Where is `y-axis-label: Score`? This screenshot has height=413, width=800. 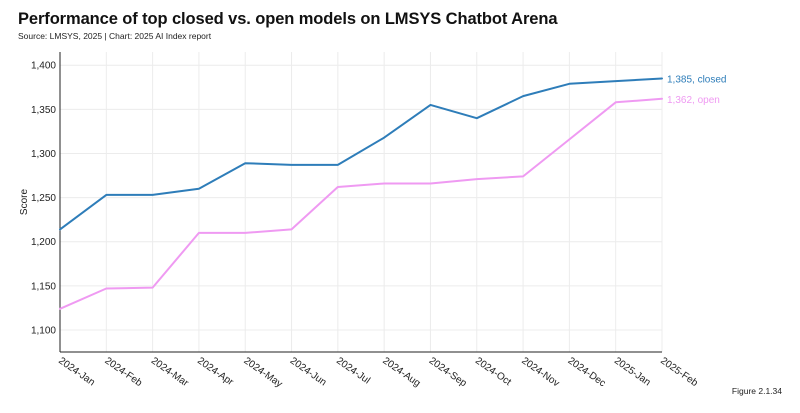
y-axis-label: Score is located at coordinates (24, 202).